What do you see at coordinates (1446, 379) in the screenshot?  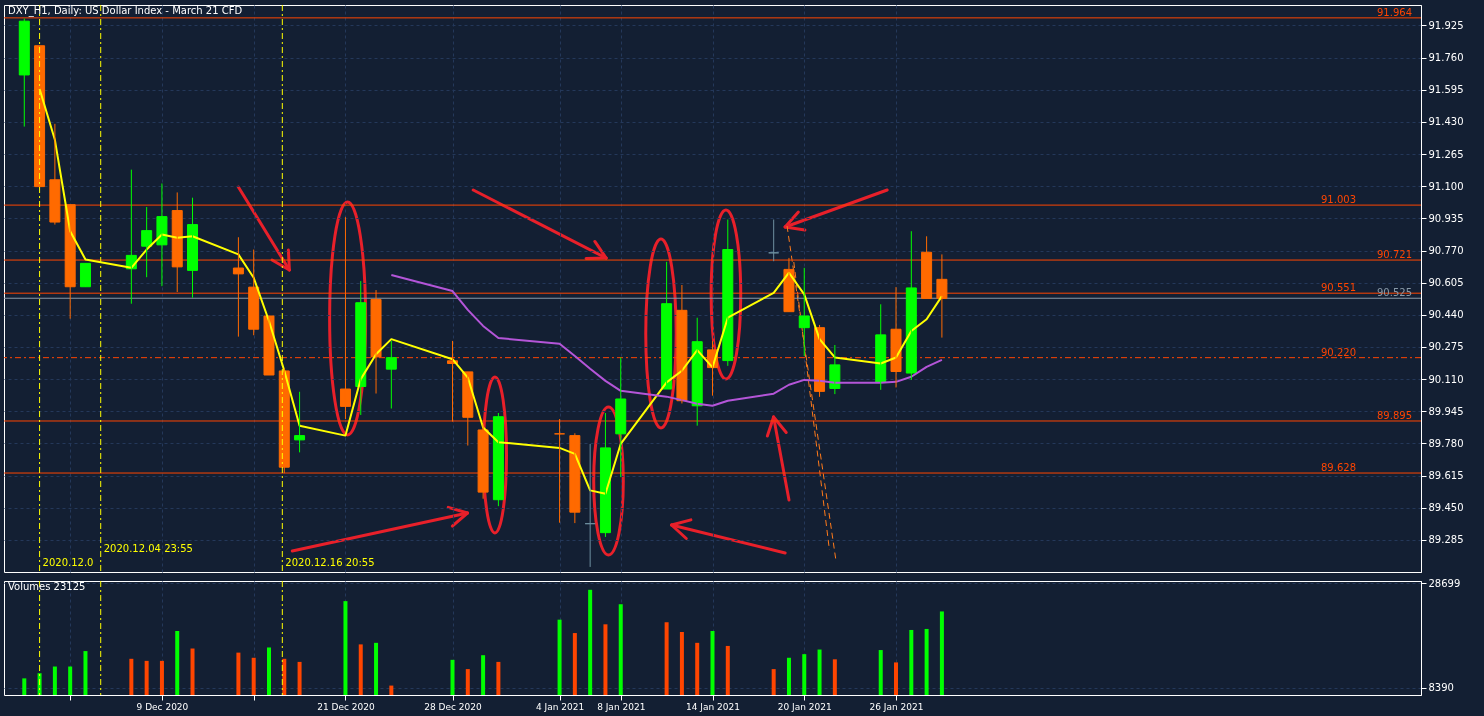 I see `y-tick-label: 90.110` at bounding box center [1446, 379].